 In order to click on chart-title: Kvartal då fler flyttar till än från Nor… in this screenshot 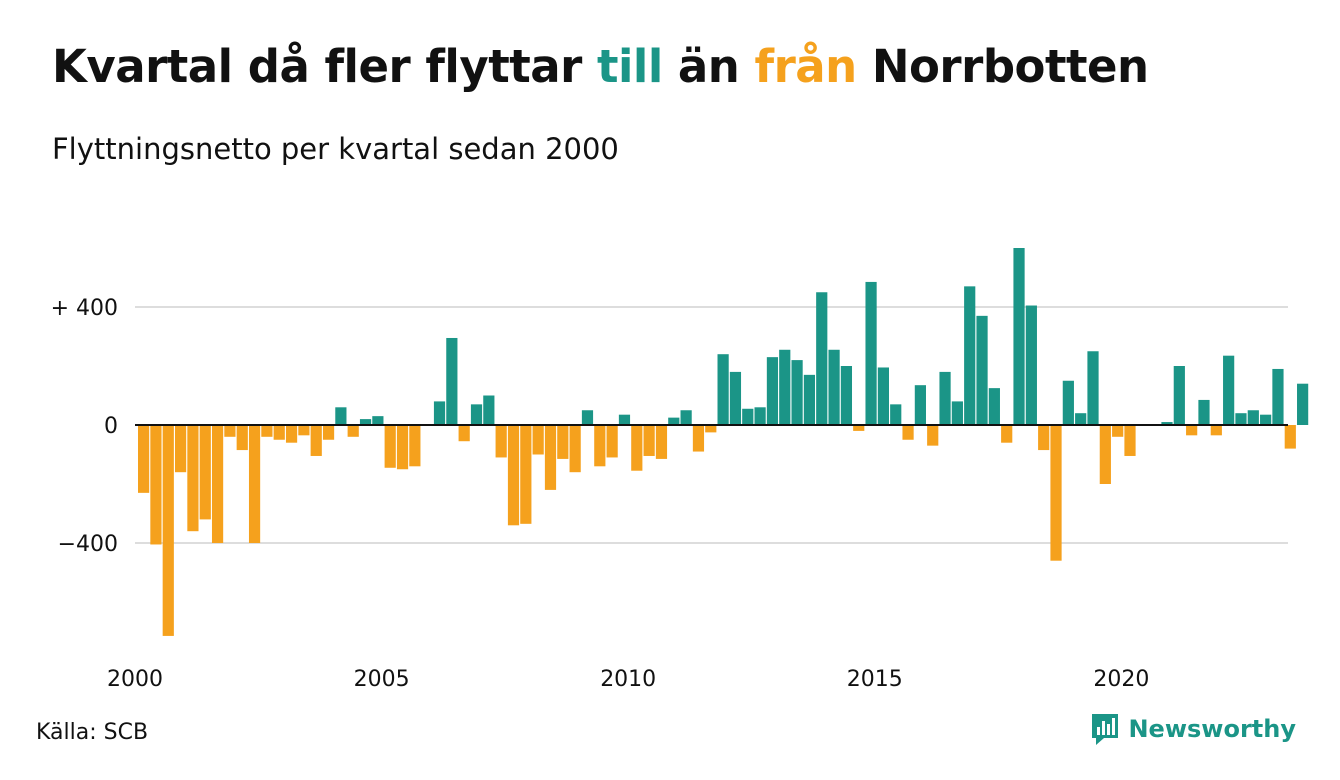, I will do `click(600, 66)`.